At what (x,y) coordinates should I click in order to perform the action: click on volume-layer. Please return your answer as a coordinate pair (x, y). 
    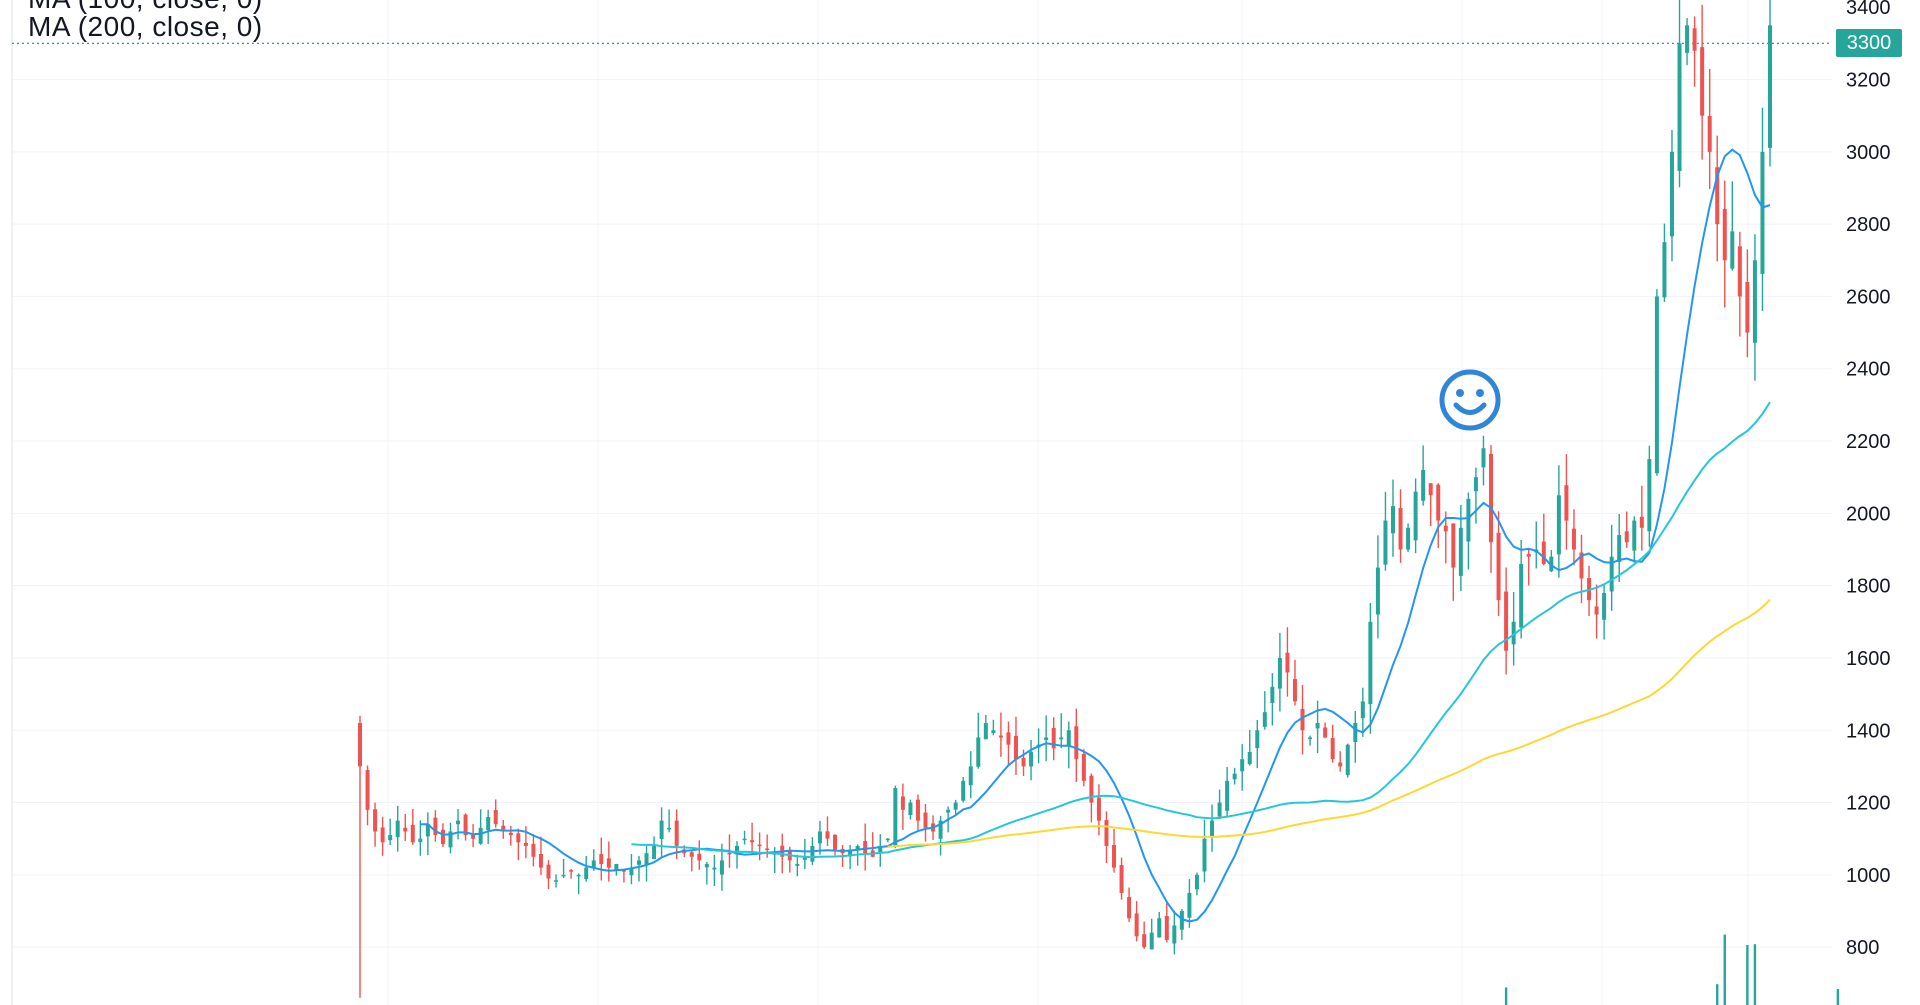
    Looking at the image, I should click on (1672, 969).